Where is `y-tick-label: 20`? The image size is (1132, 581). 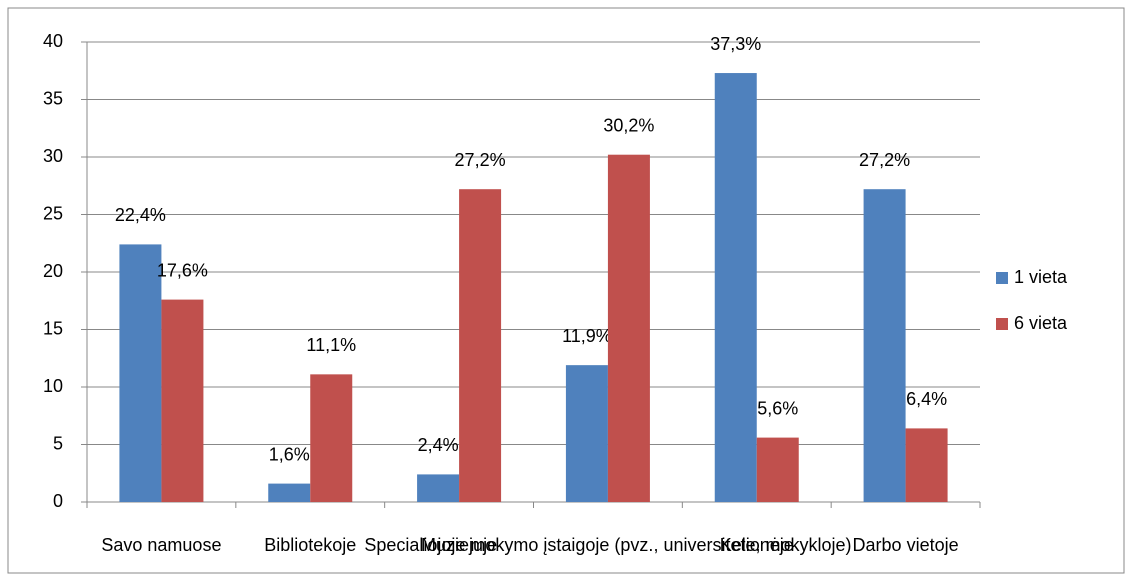
y-tick-label: 20 is located at coordinates (53, 271).